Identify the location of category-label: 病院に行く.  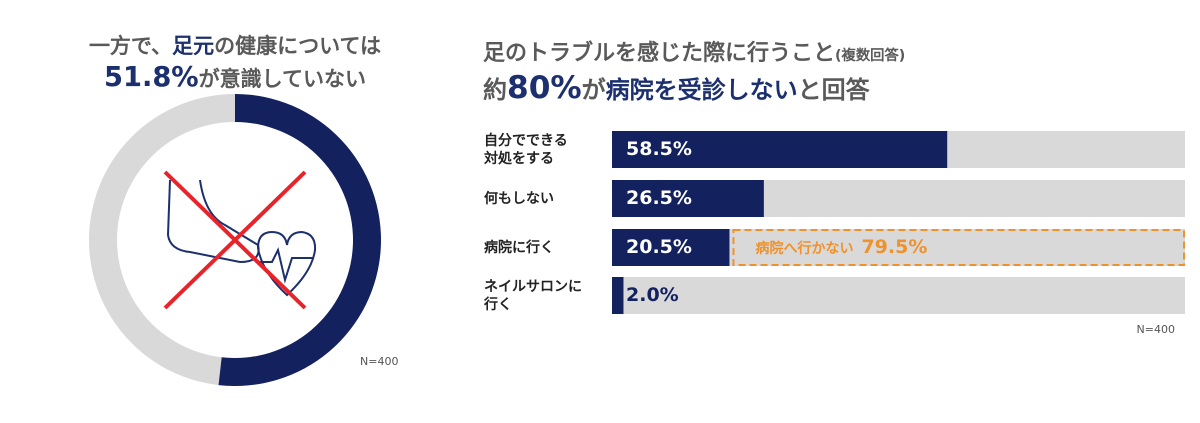
(519, 247).